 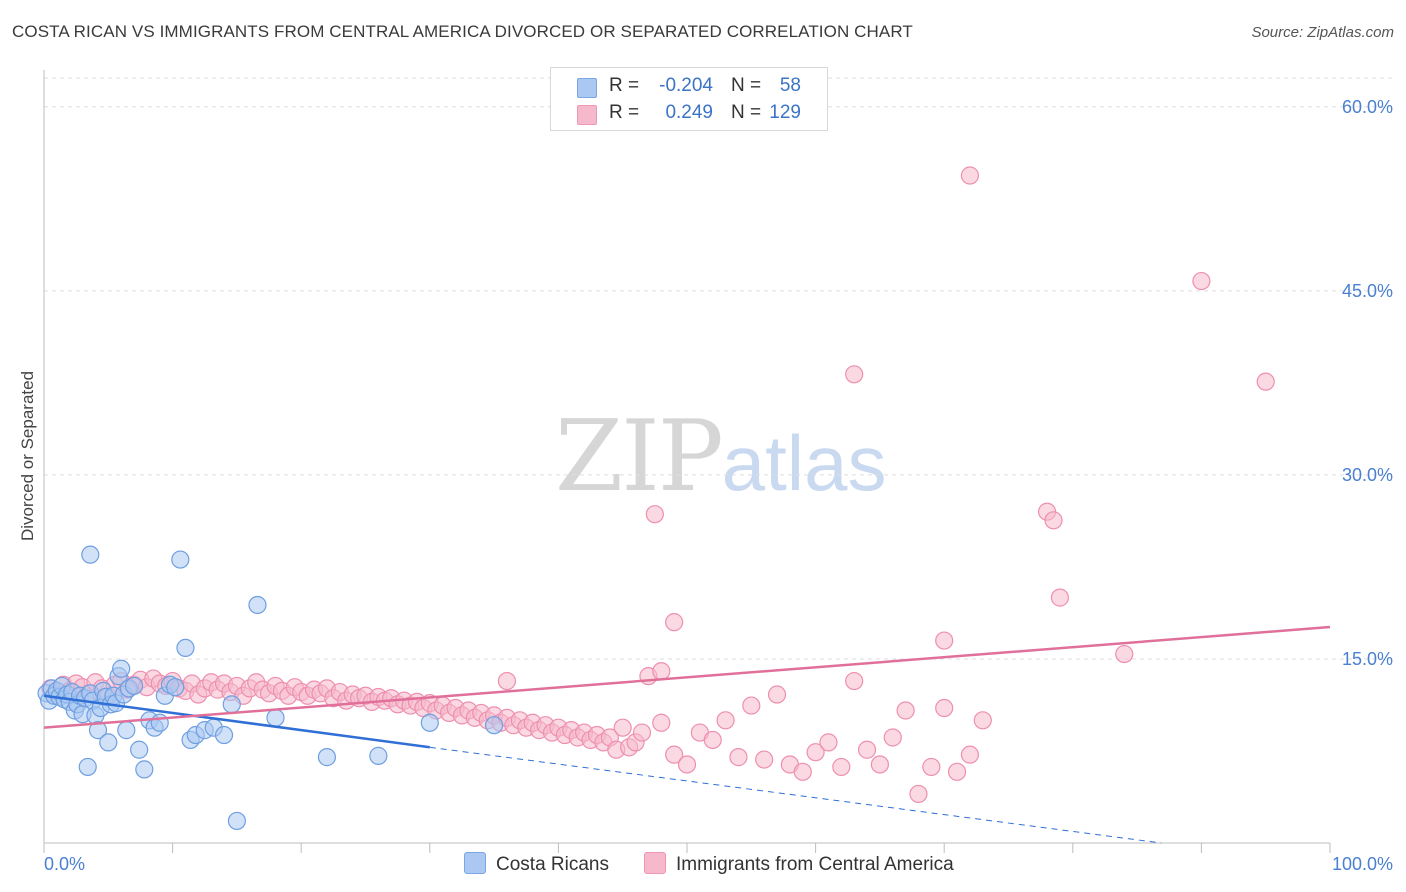 What do you see at coordinates (27, 456) in the screenshot?
I see `y-axis-label: Divorced or Separated` at bounding box center [27, 456].